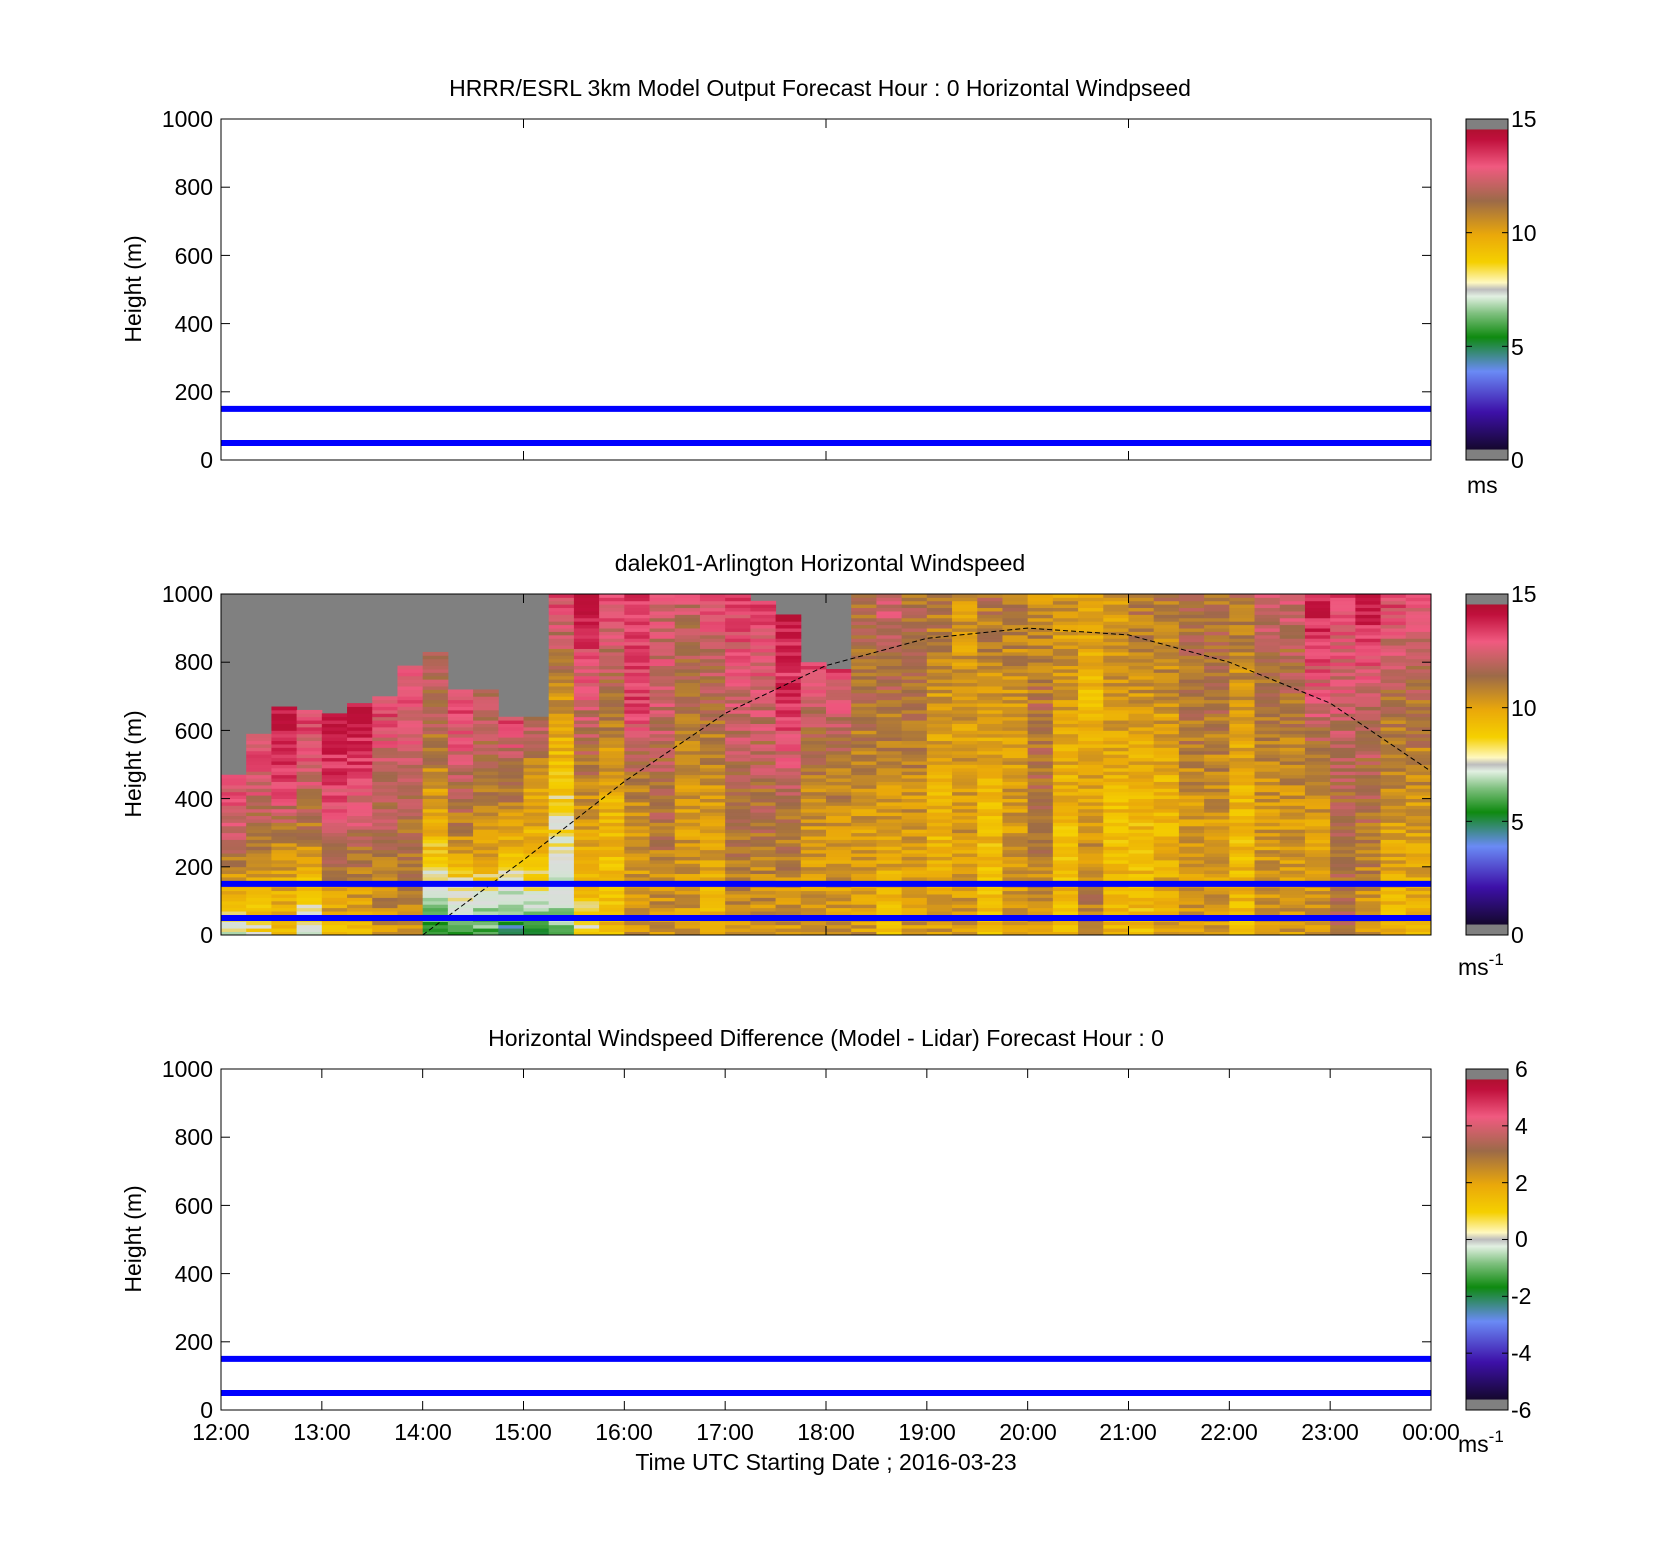 This screenshot has width=1680, height=1561. Describe the element at coordinates (1521, 1126) in the screenshot. I see `colorbar-tick-label: 4` at that location.